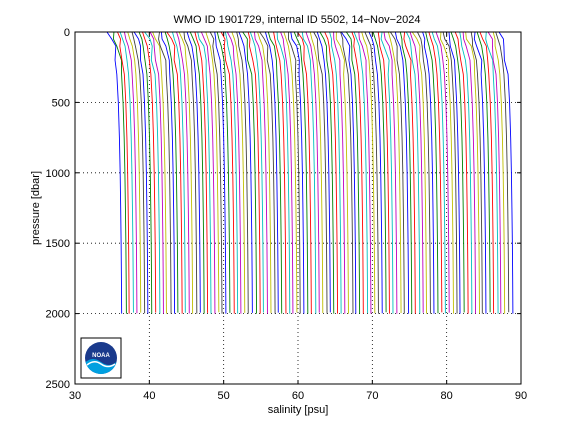 The height and width of the screenshot is (432, 576). What do you see at coordinates (58, 174) in the screenshot?
I see `y-tick-label: 1000` at bounding box center [58, 174].